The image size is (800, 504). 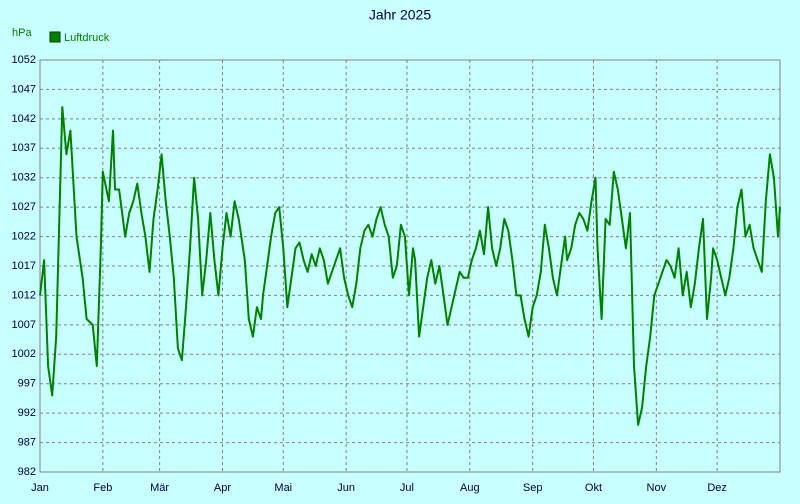 I want to click on x-tick-label: Feb, so click(x=102, y=488).